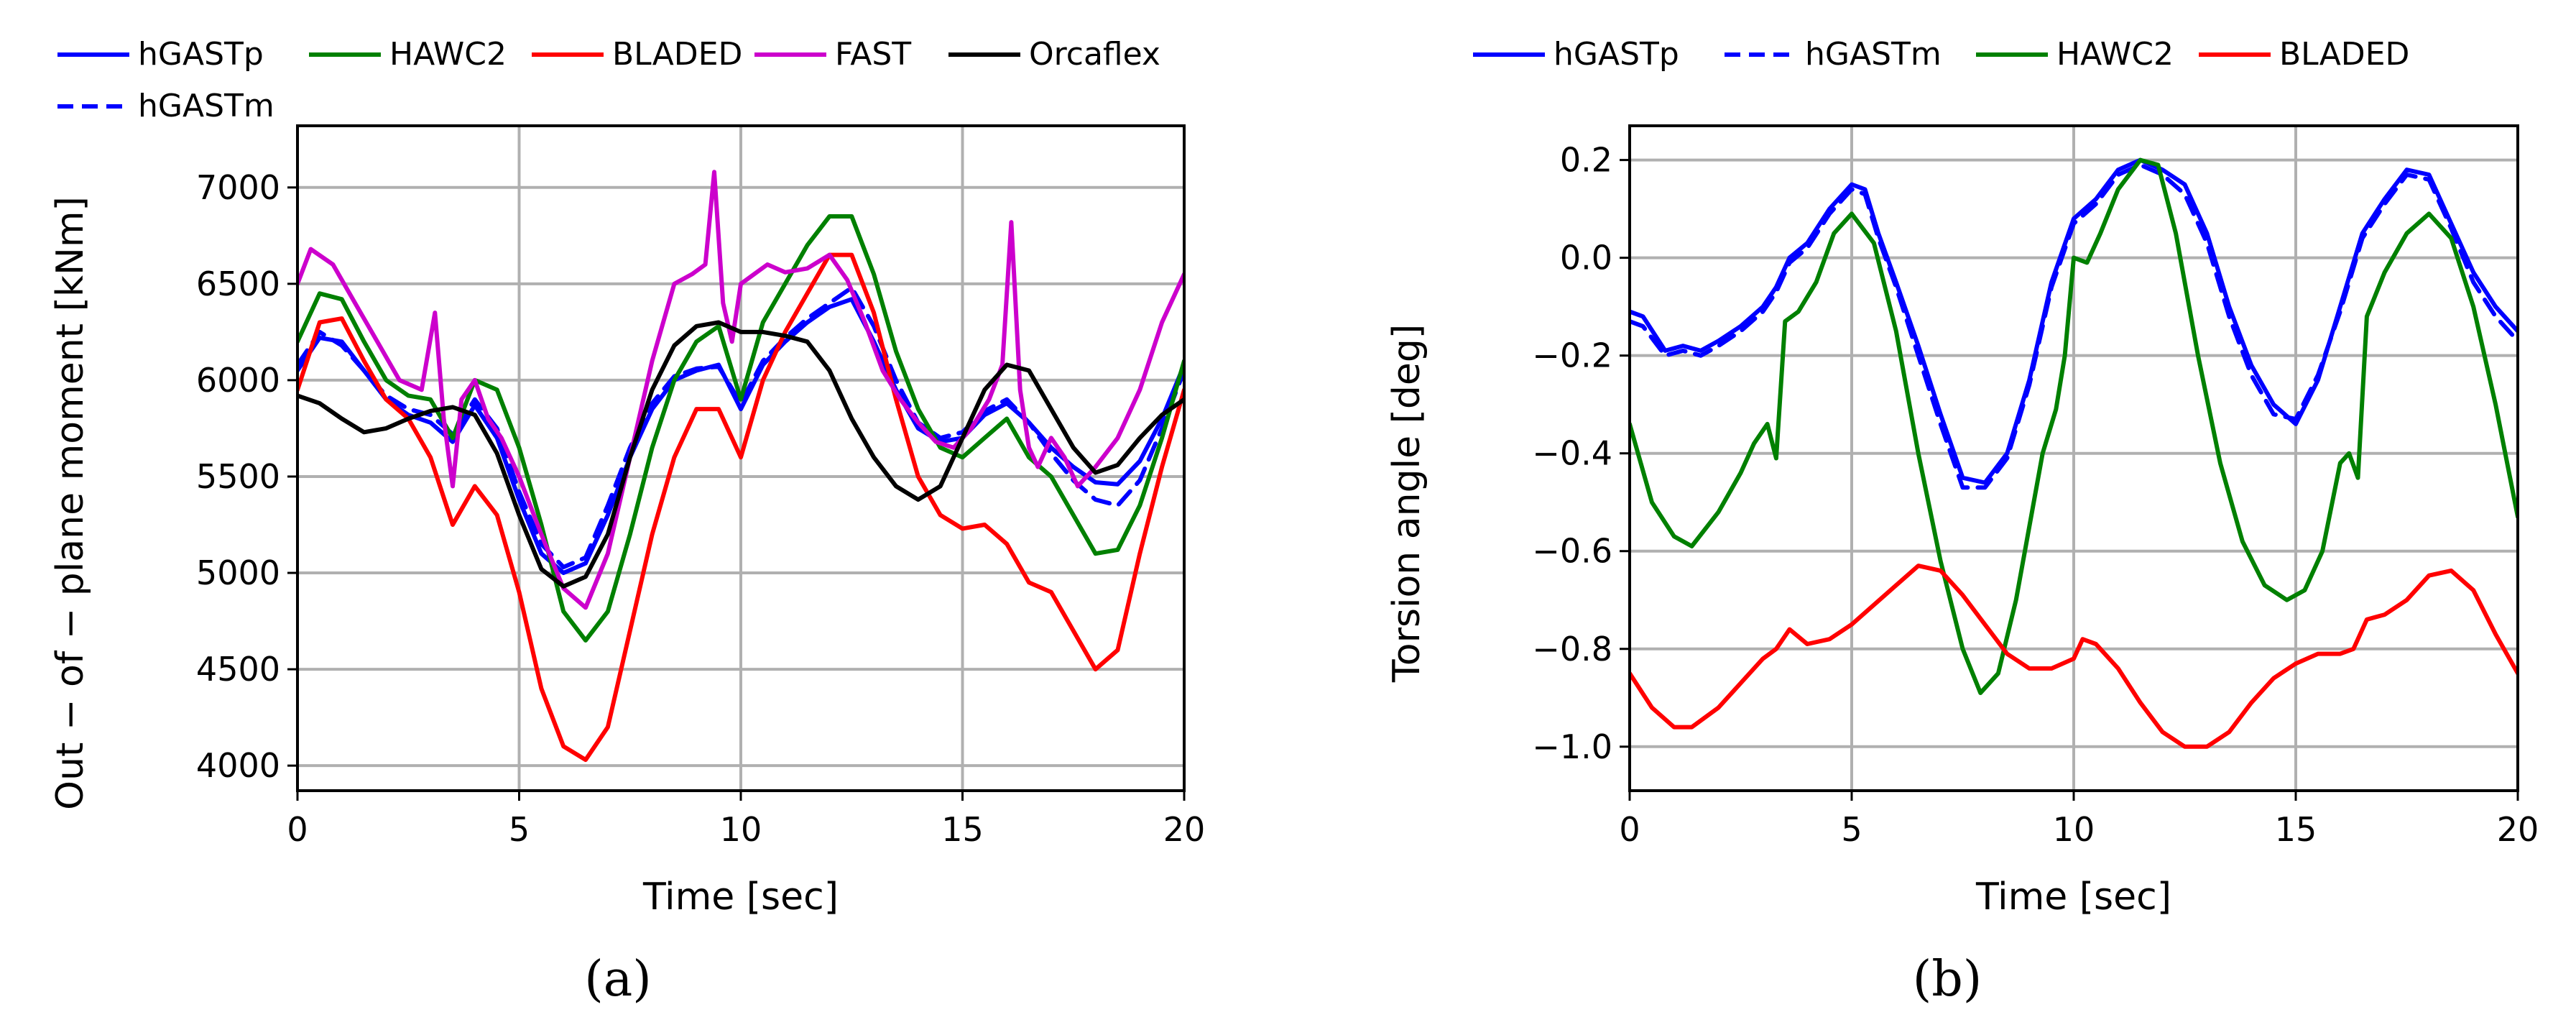 This screenshot has width=2576, height=1025. What do you see at coordinates (609, 80) in the screenshot?
I see `panel-a-legend: hGASTp HAWC2 BLADED FAST Orcaflex hGASTm` at bounding box center [609, 80].